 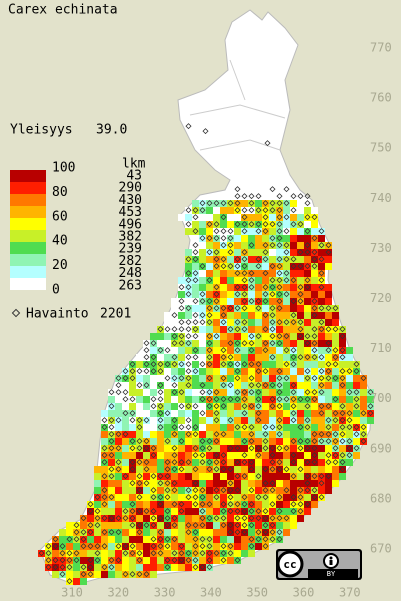 I want to click on legend-count: 496, so click(x=130, y=224).